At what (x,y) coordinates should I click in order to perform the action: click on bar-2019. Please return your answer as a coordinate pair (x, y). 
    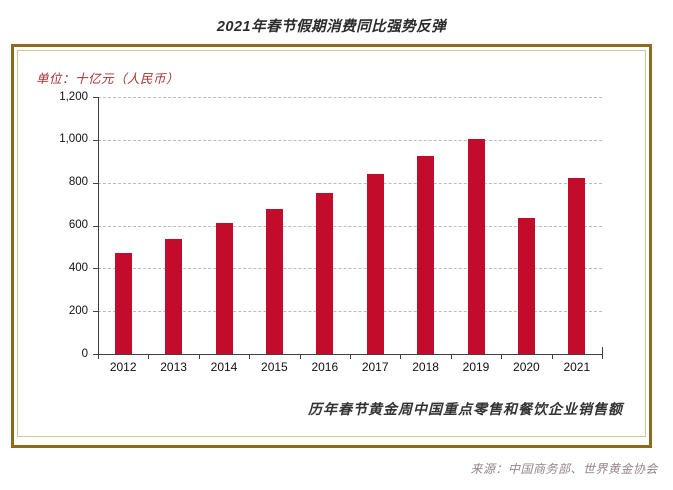
    Looking at the image, I should click on (476, 246).